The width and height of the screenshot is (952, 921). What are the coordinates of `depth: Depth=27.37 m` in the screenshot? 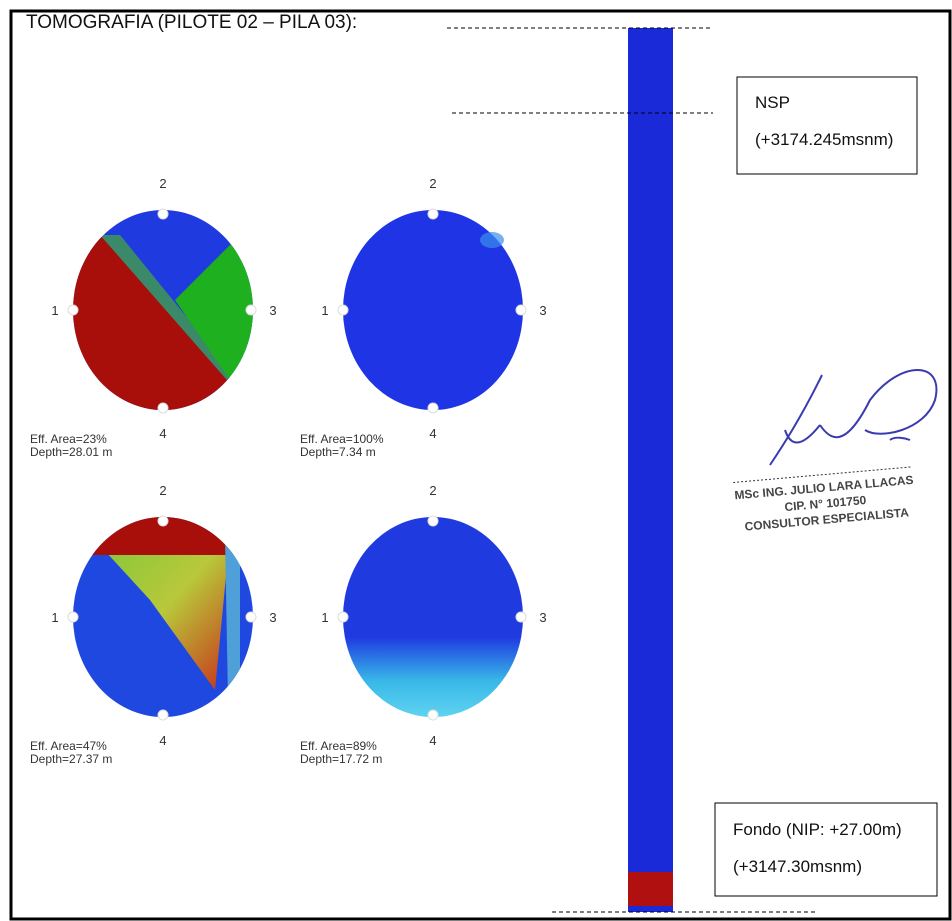 It's located at (71, 759).